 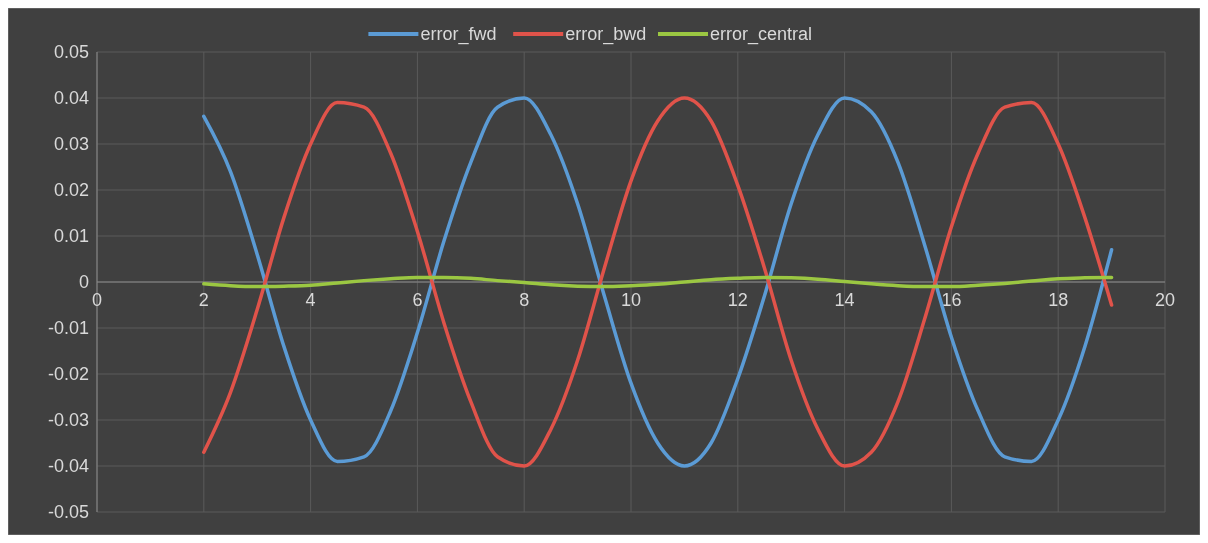 What do you see at coordinates (951, 300) in the screenshot?
I see `x-tick-label: 16` at bounding box center [951, 300].